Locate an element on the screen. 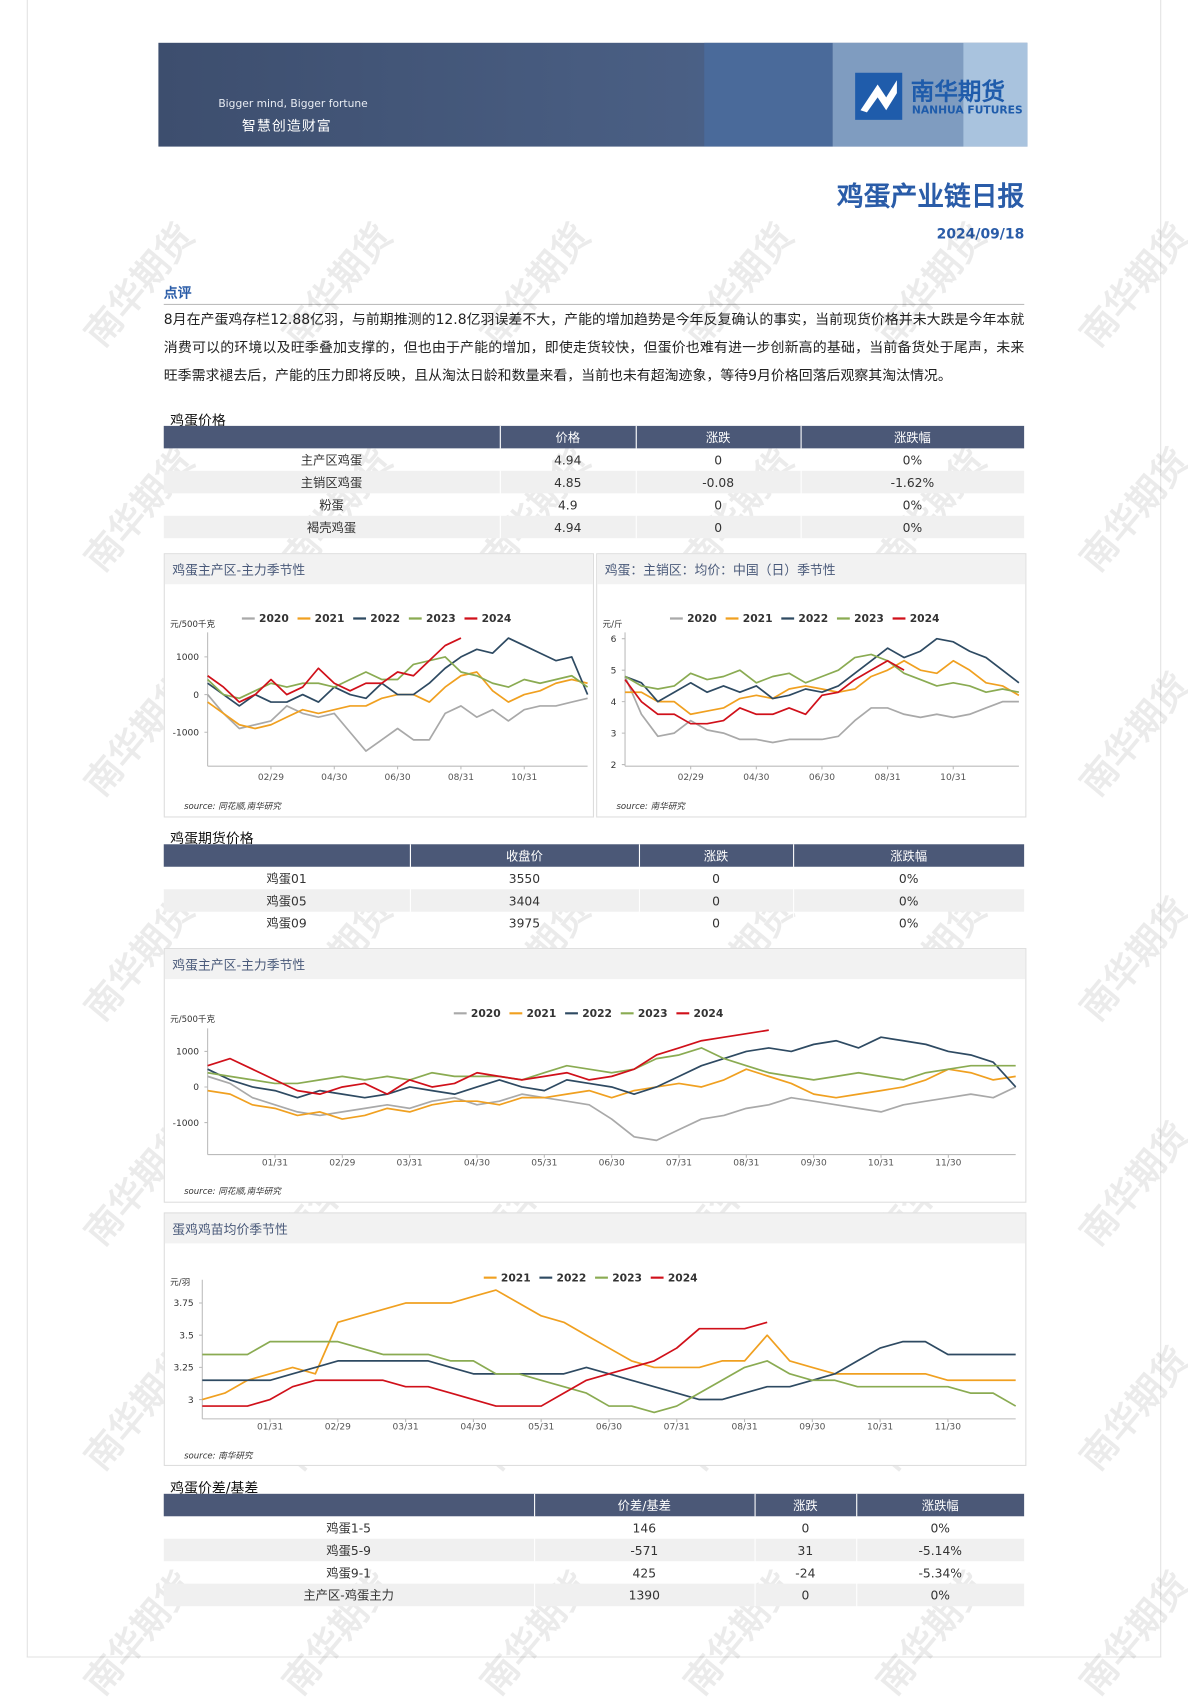  table-cell: 4.9 is located at coordinates (568, 504).